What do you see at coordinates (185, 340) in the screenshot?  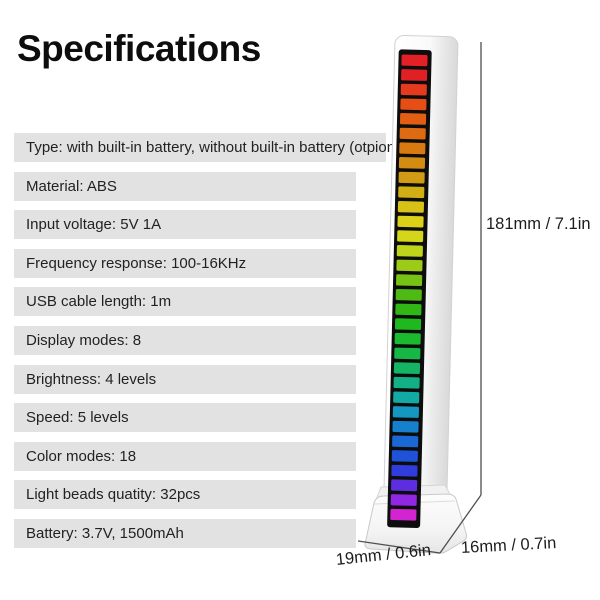 I see `spec-row: Display modes: 8` at bounding box center [185, 340].